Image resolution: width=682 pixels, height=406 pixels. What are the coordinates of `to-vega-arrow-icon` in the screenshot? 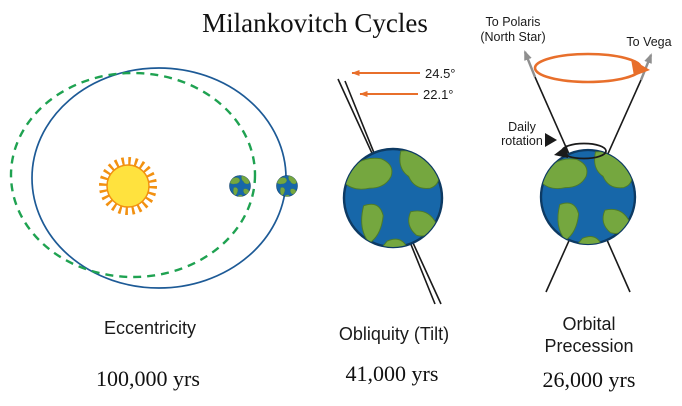 It's located at (646, 67).